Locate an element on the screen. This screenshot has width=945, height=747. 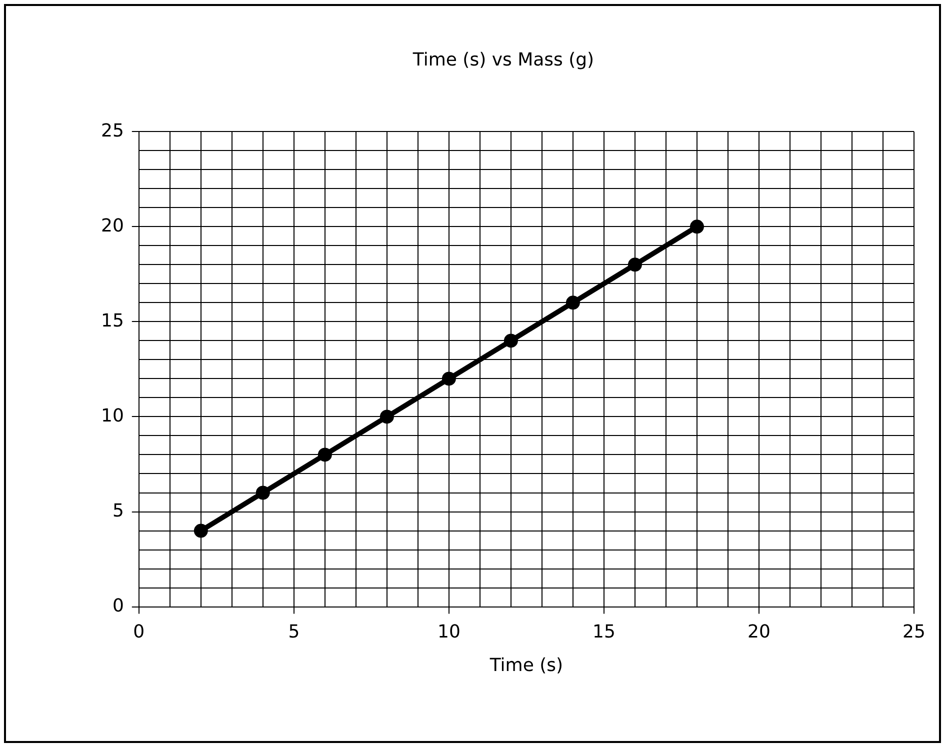
y-tick-label: 0 is located at coordinates (118, 605).